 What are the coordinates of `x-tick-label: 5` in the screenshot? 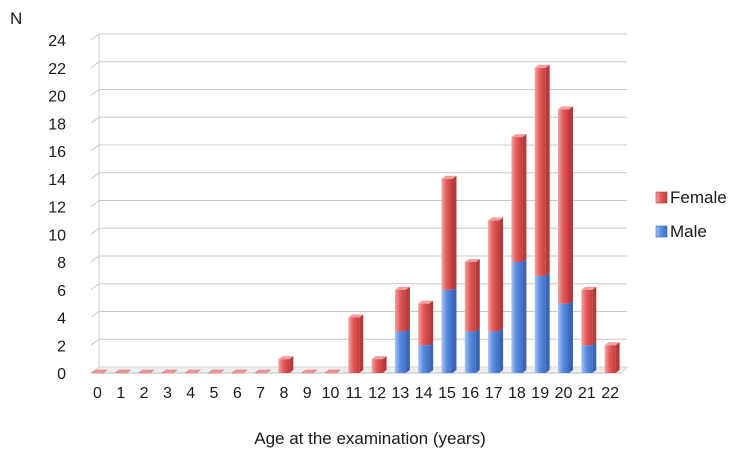 It's located at (214, 393).